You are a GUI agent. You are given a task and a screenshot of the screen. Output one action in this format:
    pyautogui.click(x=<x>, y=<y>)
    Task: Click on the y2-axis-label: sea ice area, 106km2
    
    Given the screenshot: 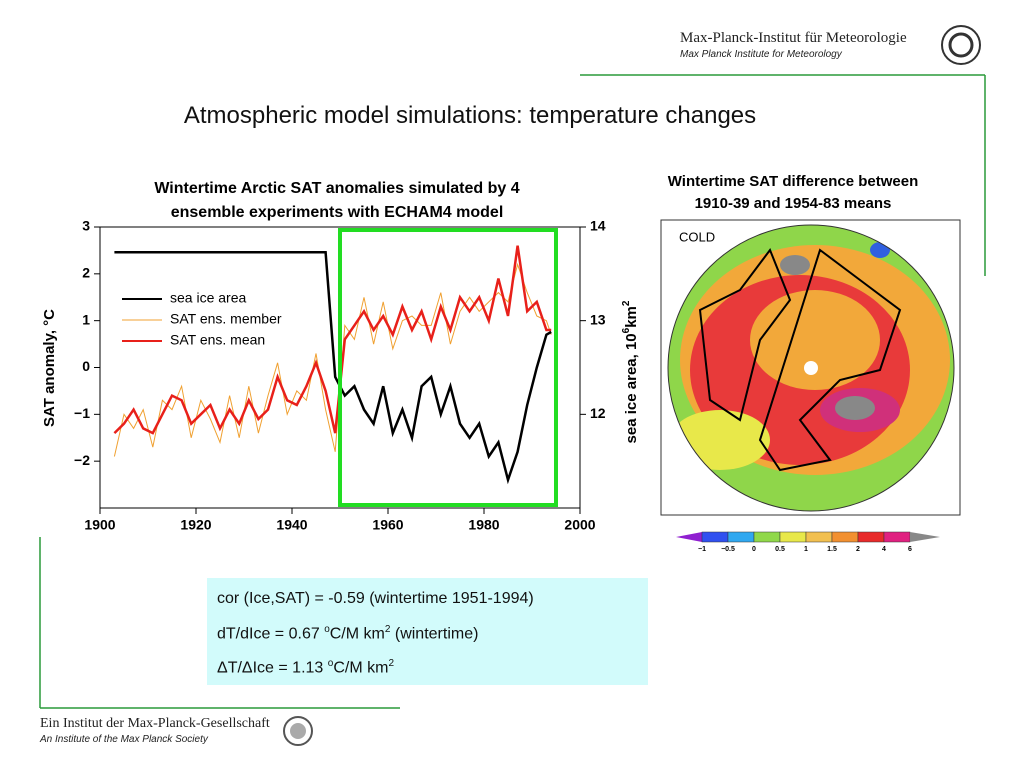 What is the action you would take?
    pyautogui.click(x=630, y=371)
    